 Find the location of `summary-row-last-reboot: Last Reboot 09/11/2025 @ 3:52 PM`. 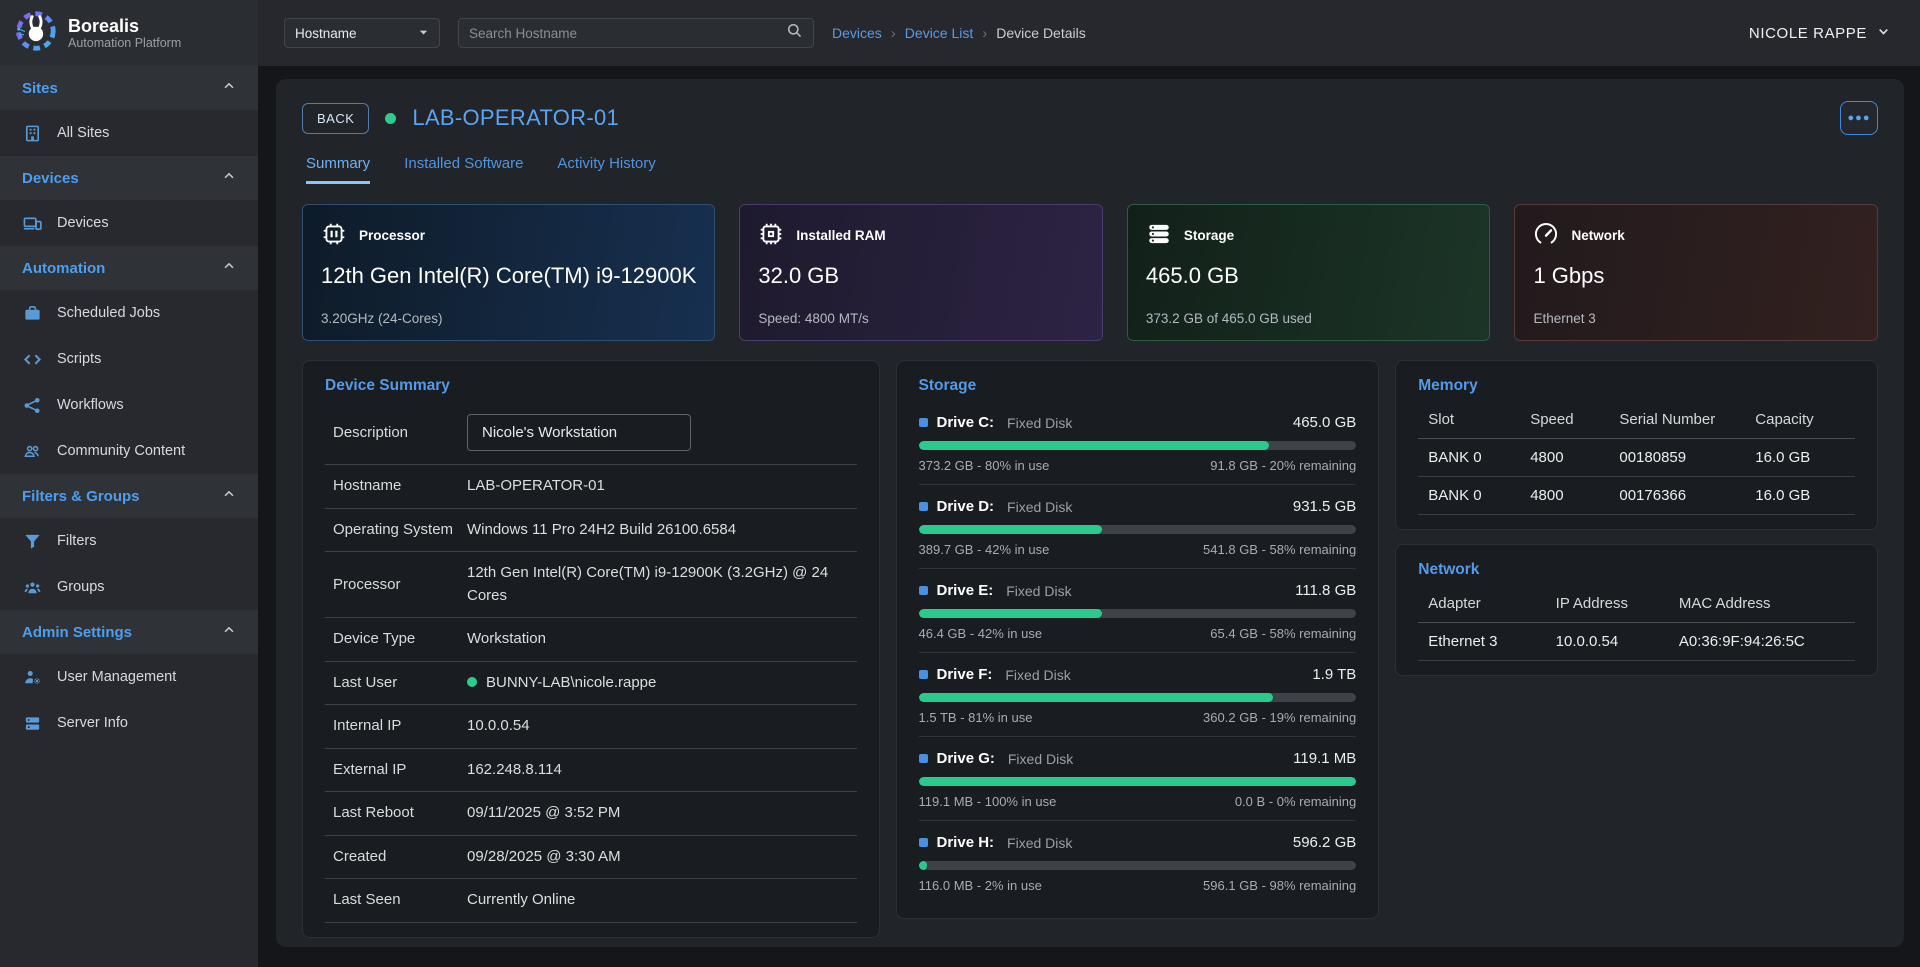

summary-row-last-reboot: Last Reboot 09/11/2025 @ 3:52 PM is located at coordinates (591, 814).